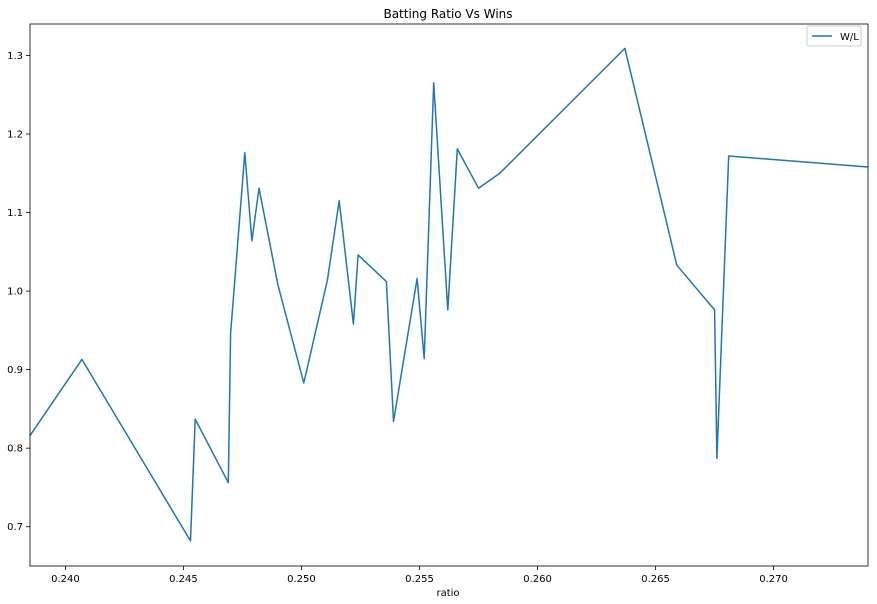 Image resolution: width=877 pixels, height=604 pixels. I want to click on y-tick-label: 1.2, so click(15, 134).